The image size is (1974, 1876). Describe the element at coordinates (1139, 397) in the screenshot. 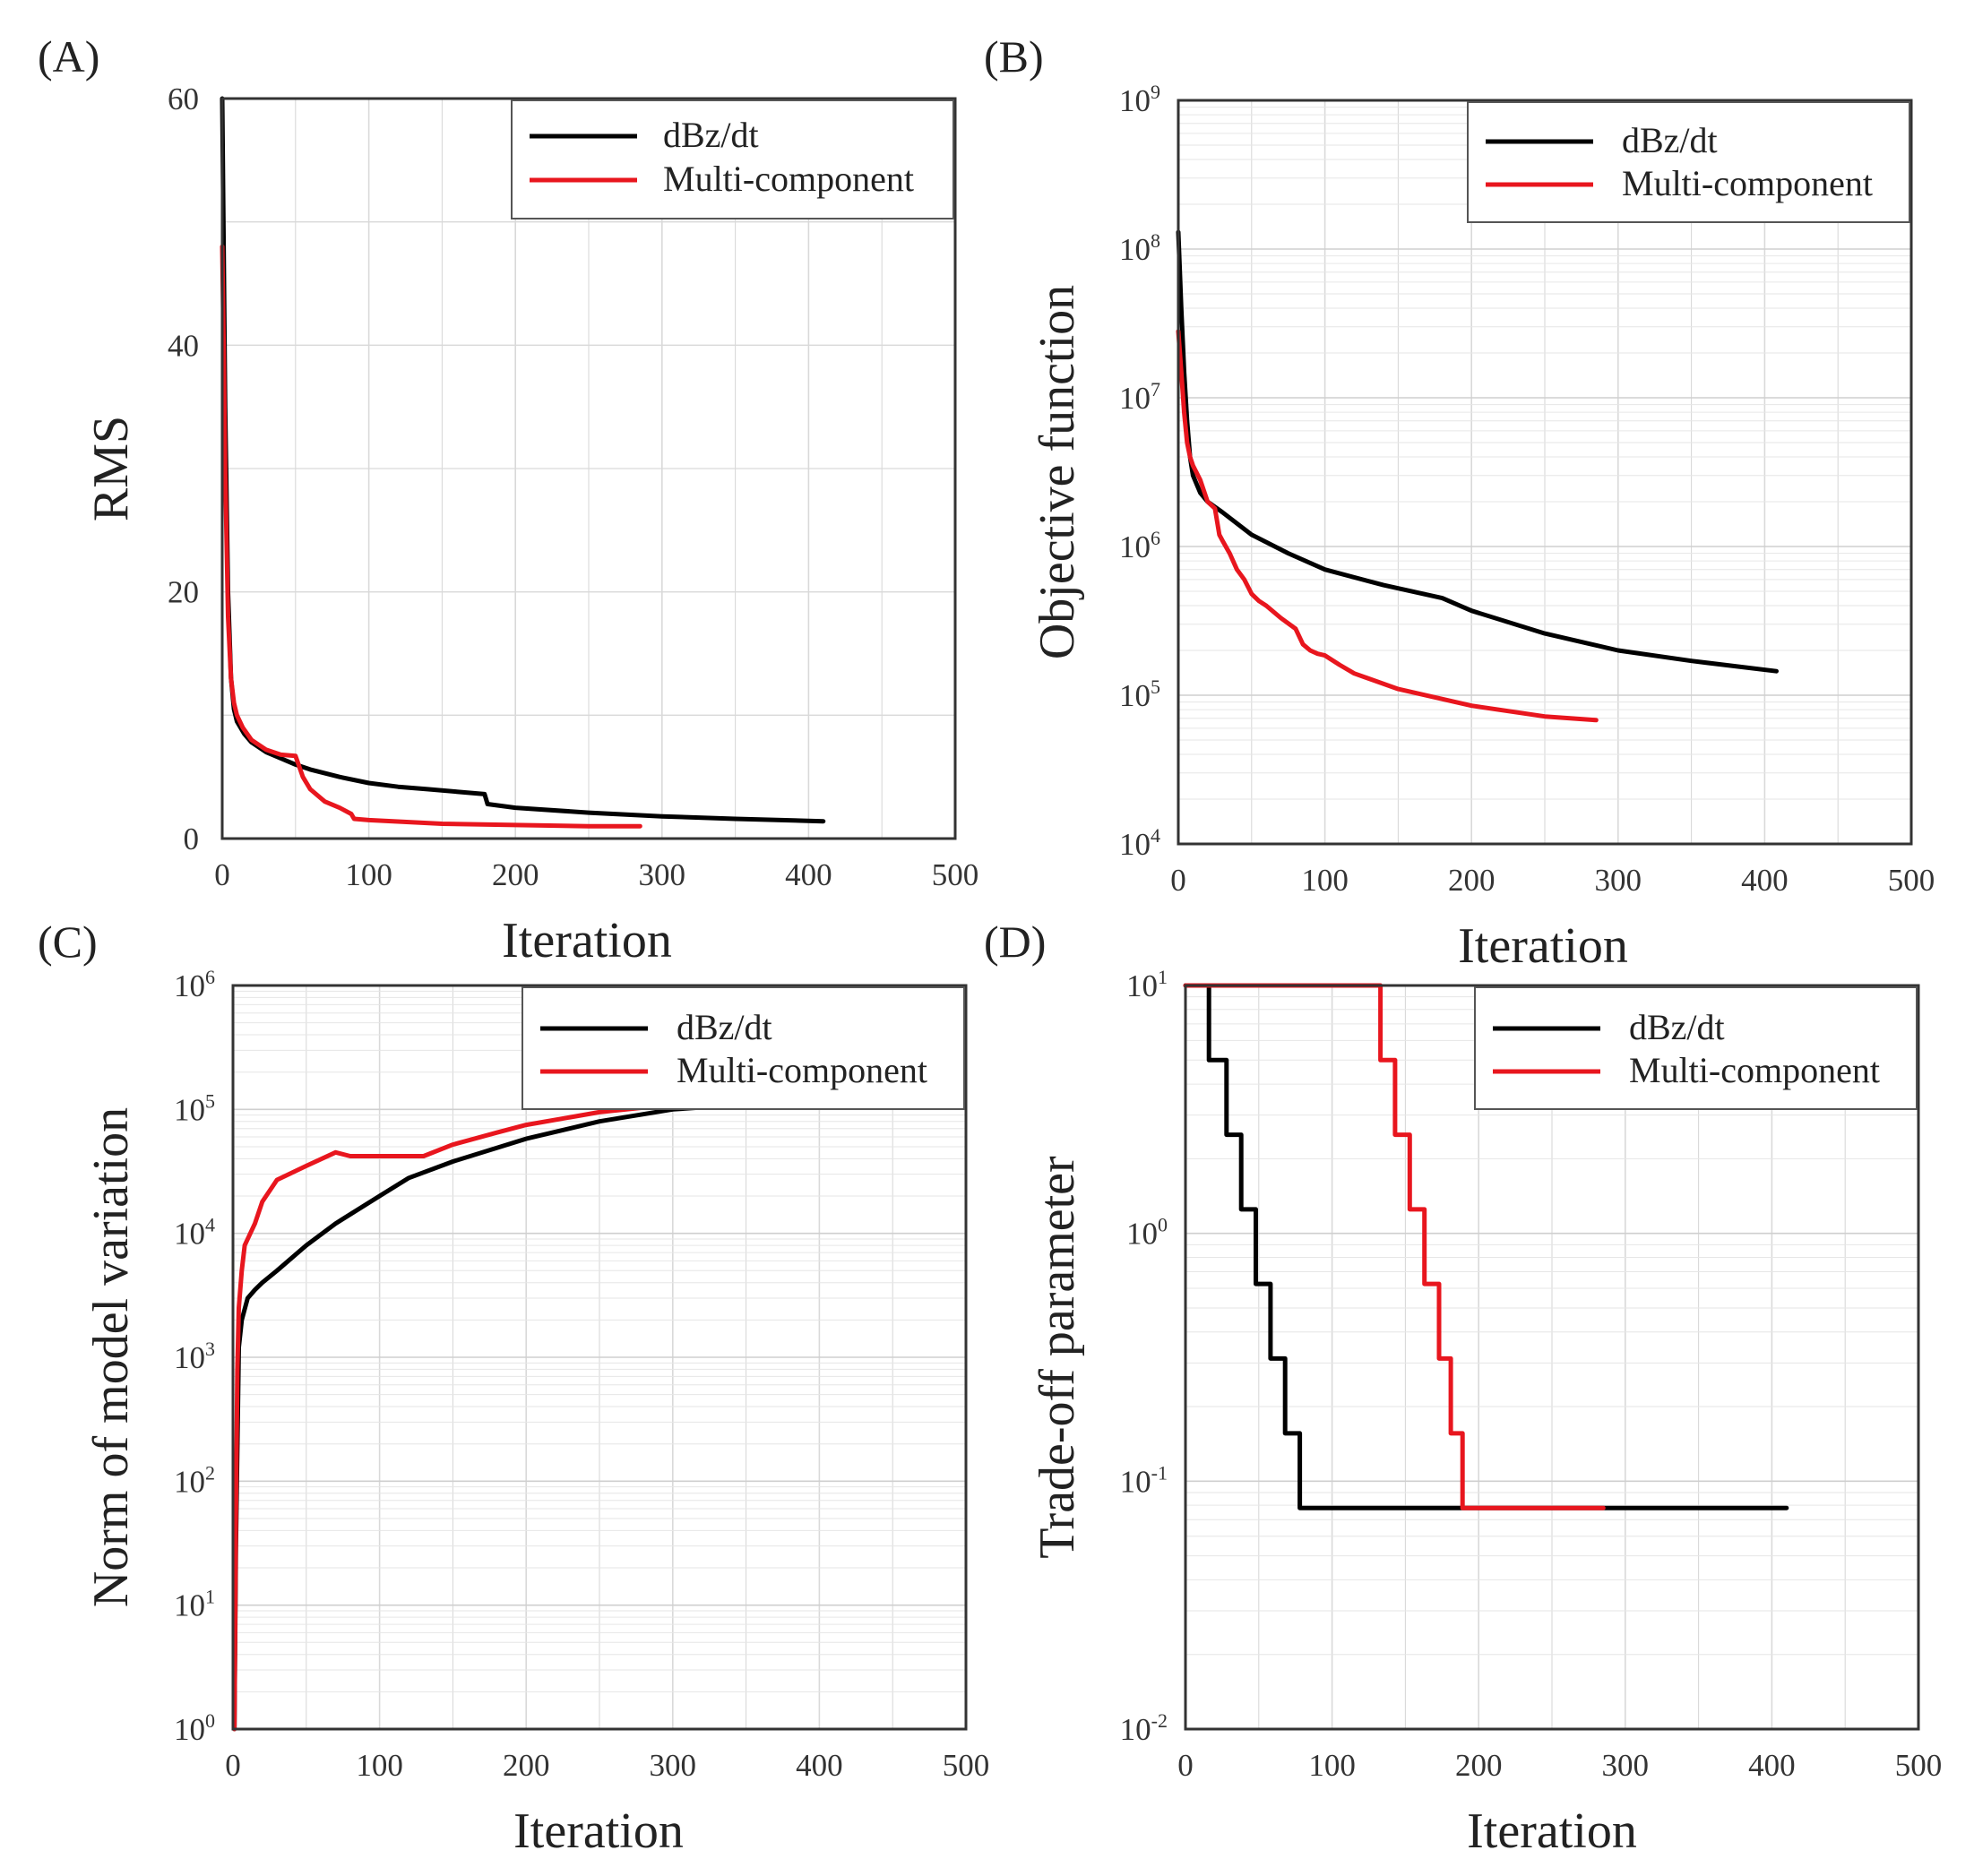

I see `y-tick-label: 10⁷` at that location.